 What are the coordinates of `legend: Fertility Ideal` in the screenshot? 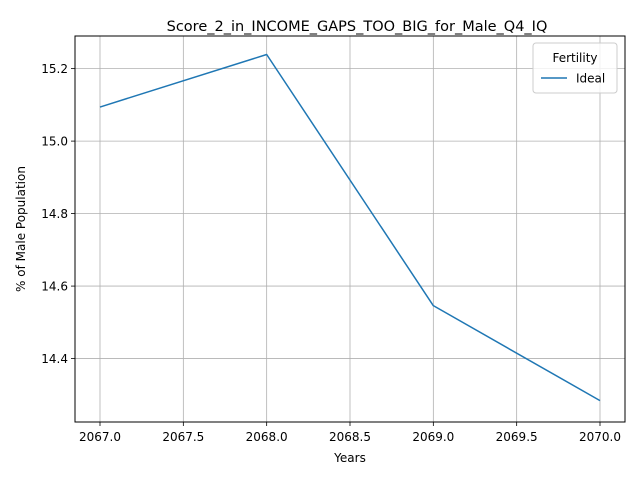 It's located at (575, 68).